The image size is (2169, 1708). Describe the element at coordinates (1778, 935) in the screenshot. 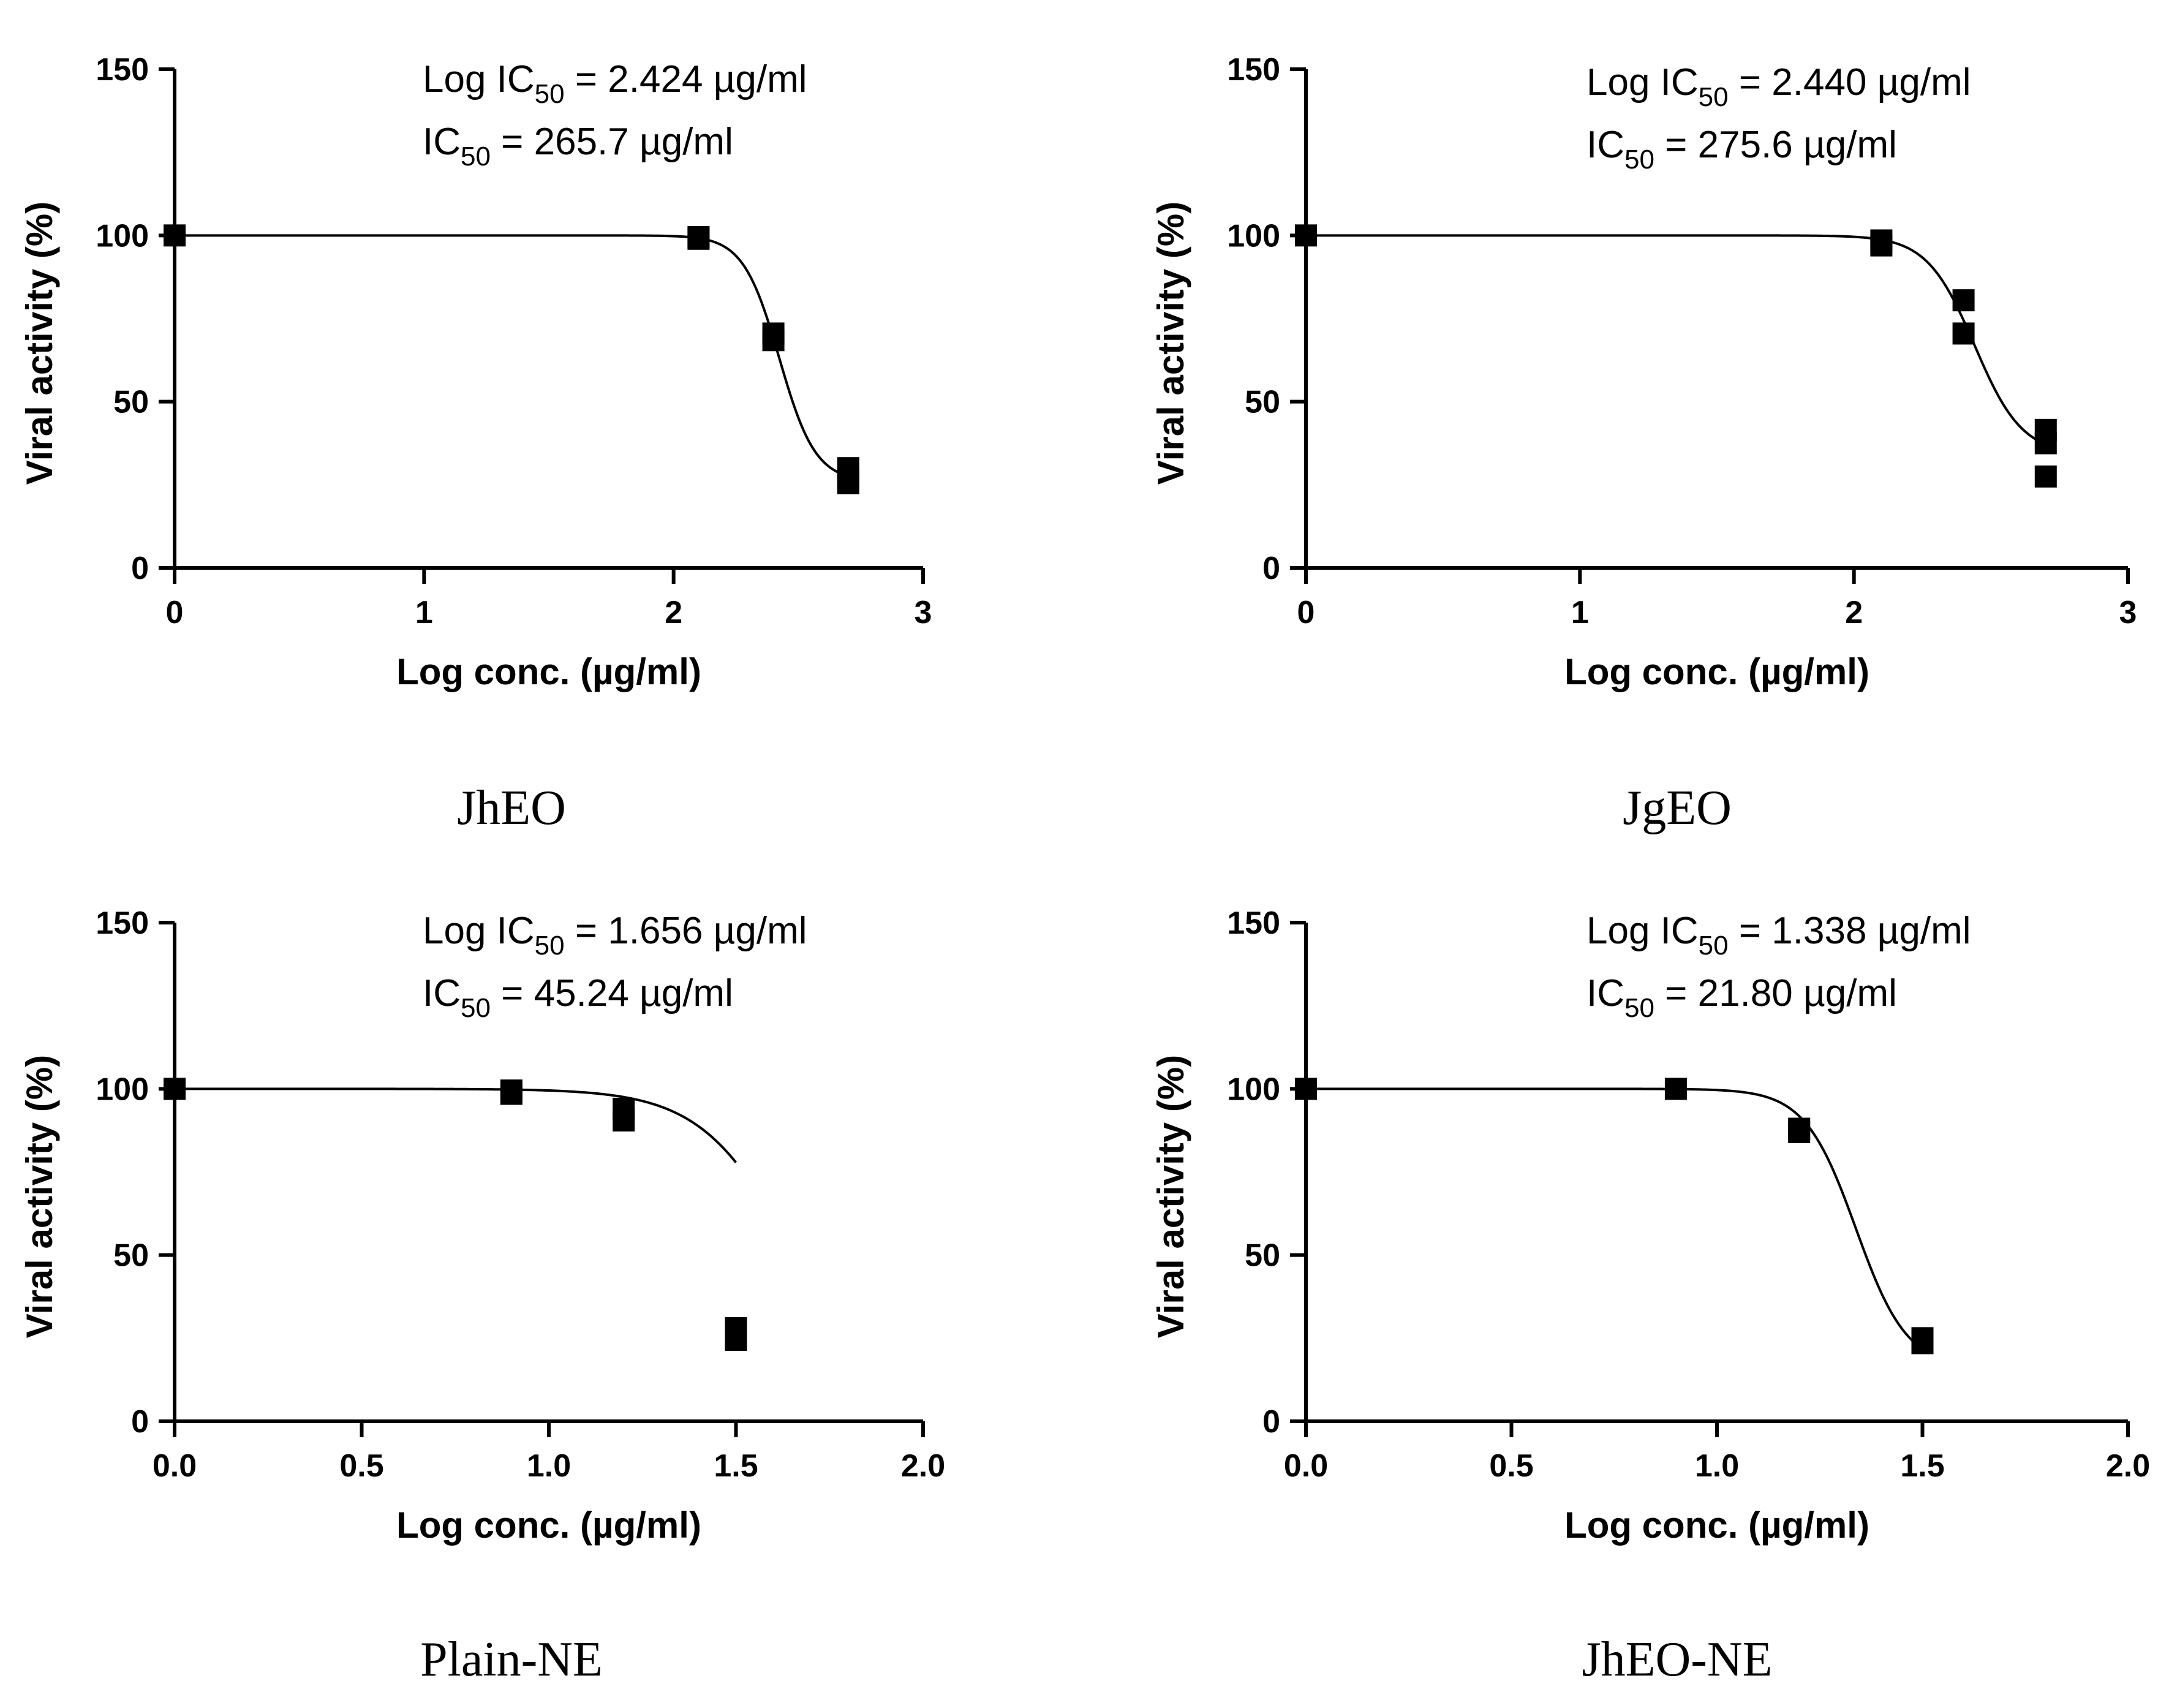

I see `log-ic50-annotation: Log IC50 = 1.338 µg/ml` at that location.